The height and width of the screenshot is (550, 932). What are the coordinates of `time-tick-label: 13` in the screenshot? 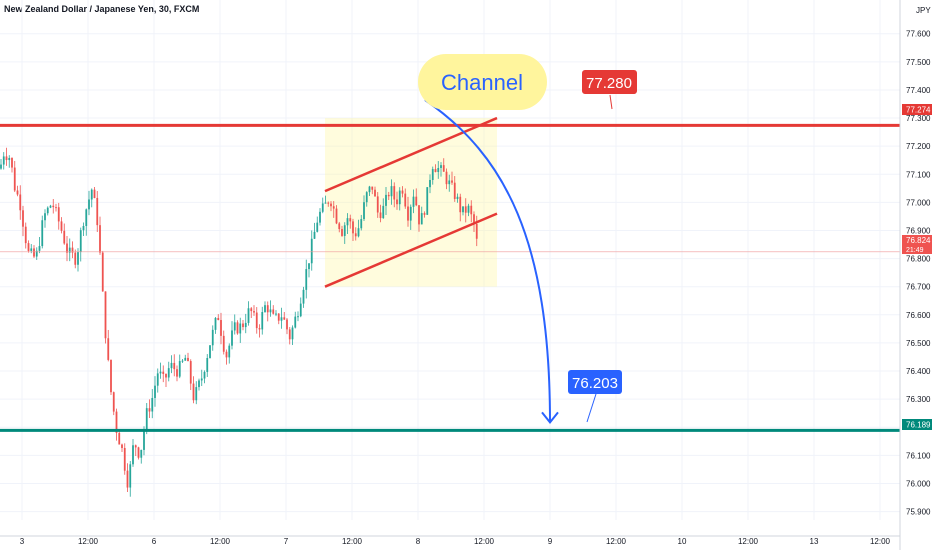 It's located at (814, 541).